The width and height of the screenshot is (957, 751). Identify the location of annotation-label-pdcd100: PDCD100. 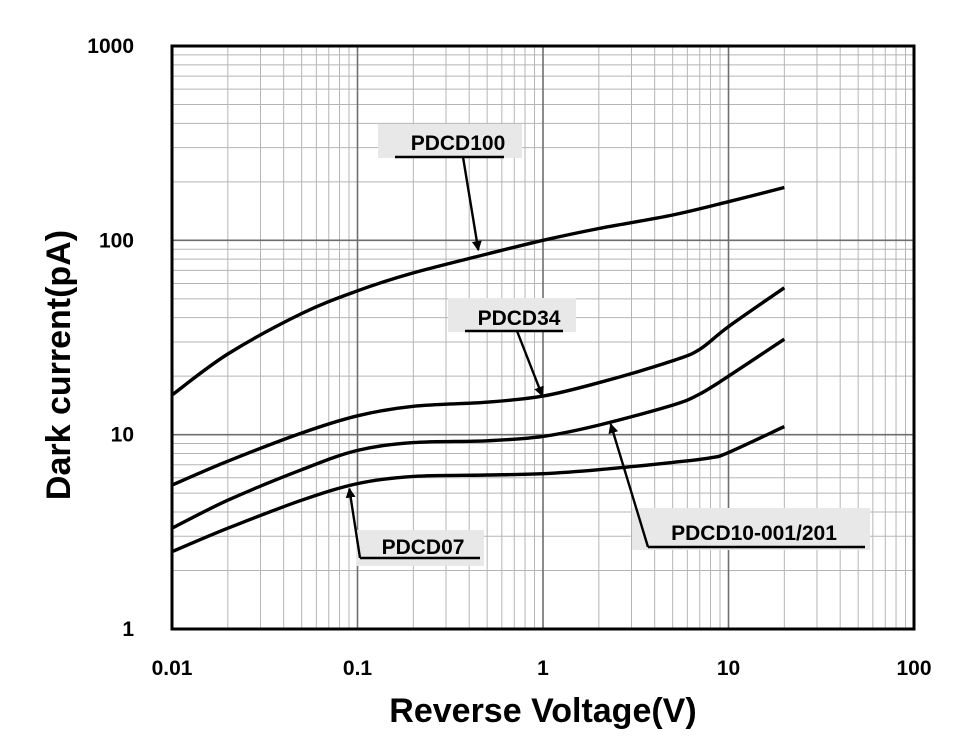
(458, 143).